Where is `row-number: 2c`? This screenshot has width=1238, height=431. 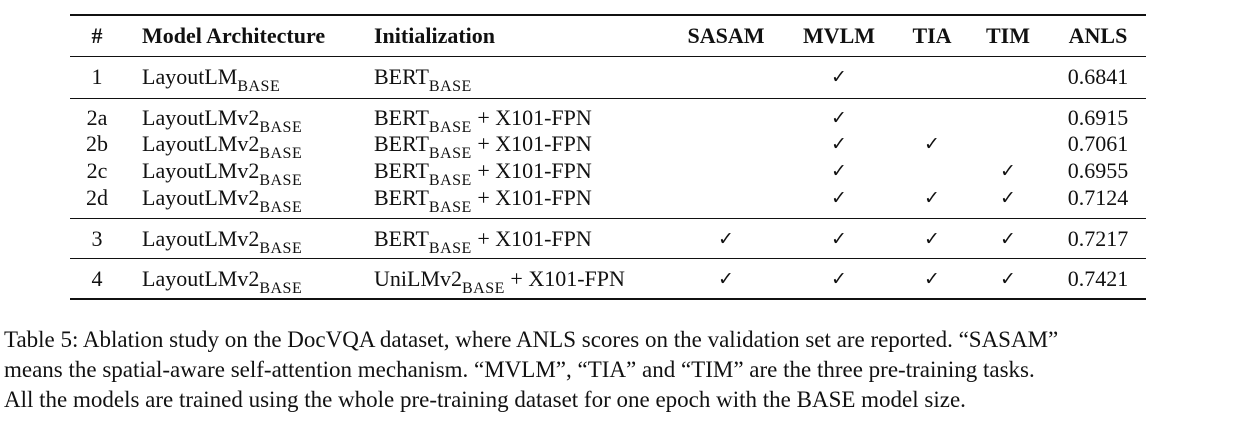 row-number: 2c is located at coordinates (97, 170).